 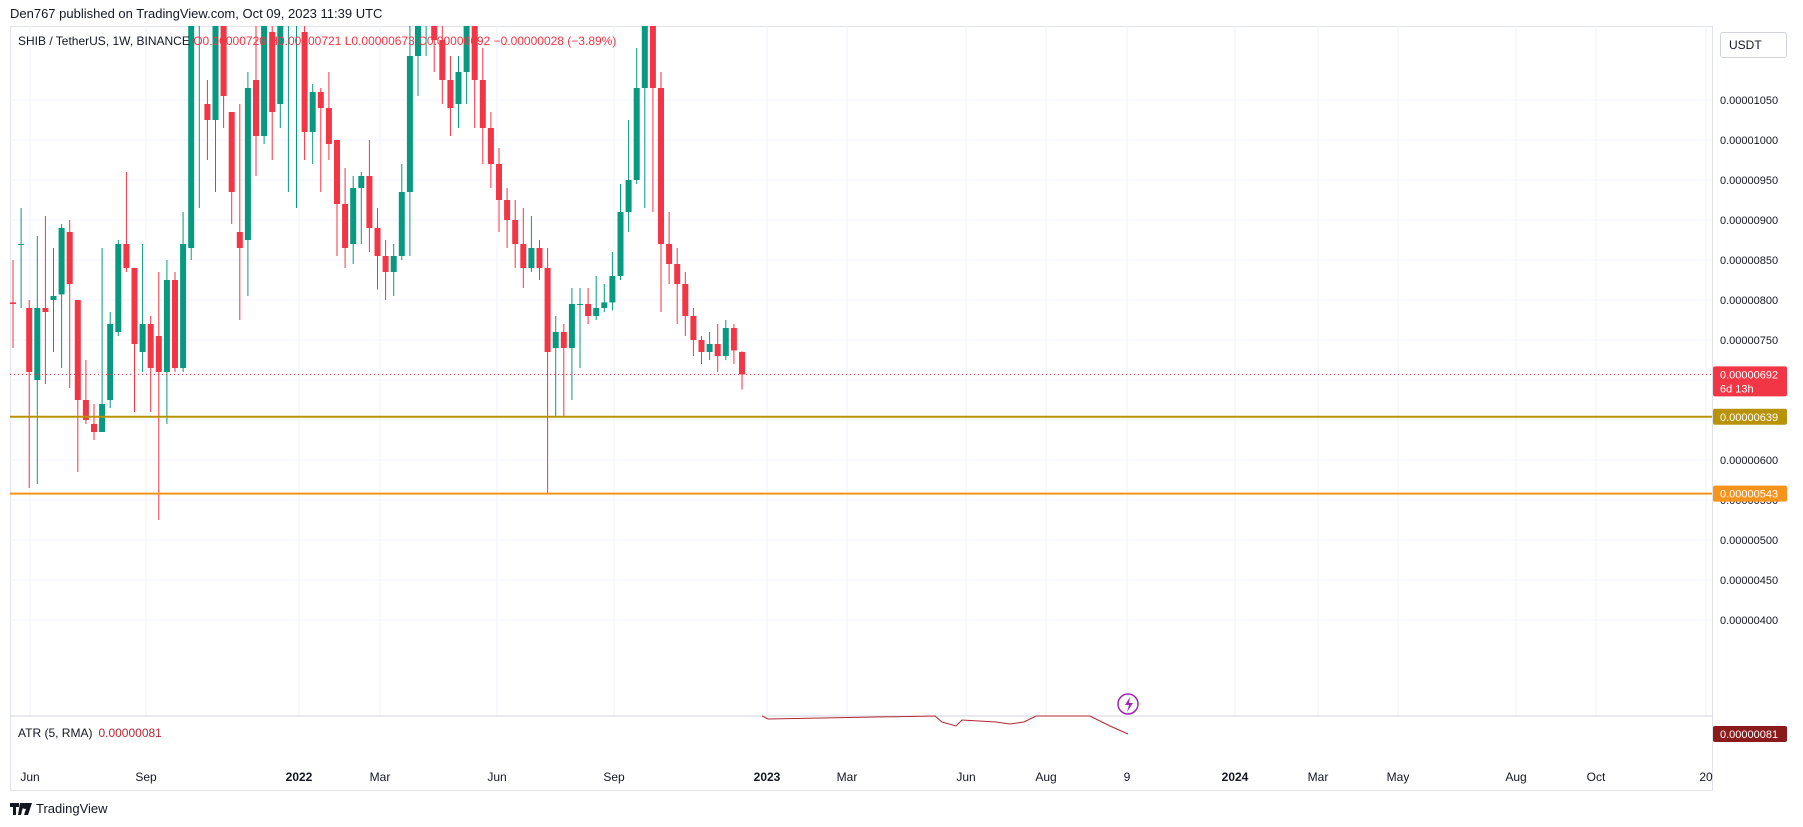 I want to click on currency-selector: USDT, so click(x=1753, y=45).